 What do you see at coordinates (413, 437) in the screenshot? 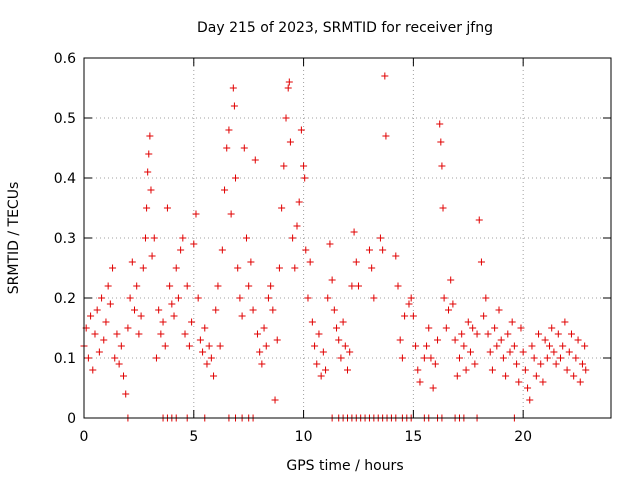
I see `x-tick-label: 15` at bounding box center [413, 437].